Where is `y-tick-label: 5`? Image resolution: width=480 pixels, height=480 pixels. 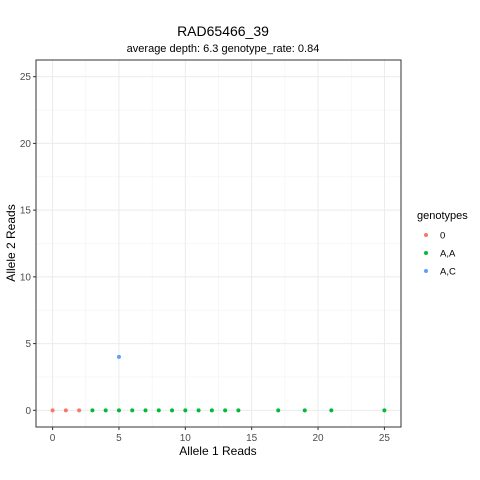 y-tick-label: 5 is located at coordinates (28, 344).